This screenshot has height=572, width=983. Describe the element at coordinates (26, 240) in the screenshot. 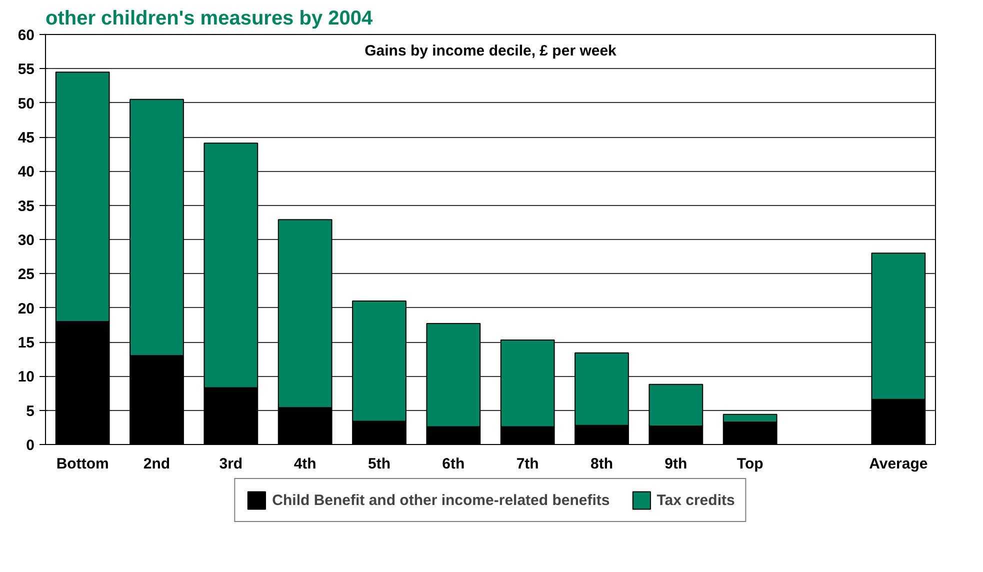

I see `y-tick-label: 30` at that location.